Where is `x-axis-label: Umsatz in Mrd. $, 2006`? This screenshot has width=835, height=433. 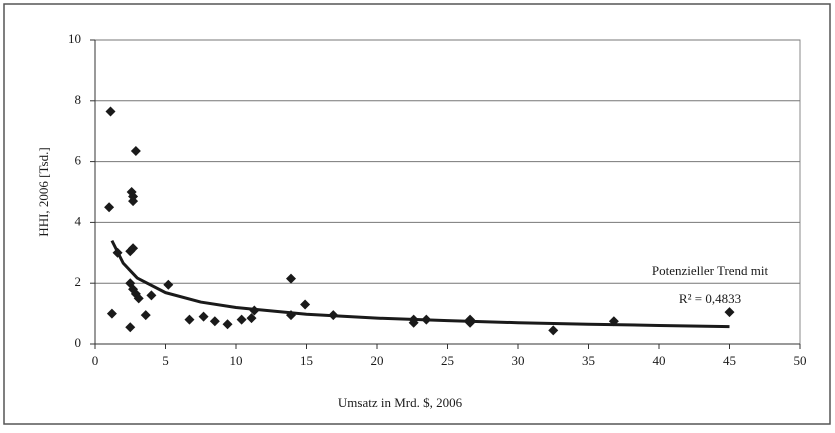 x-axis-label: Umsatz in Mrd. $, 2006 is located at coordinates (400, 402).